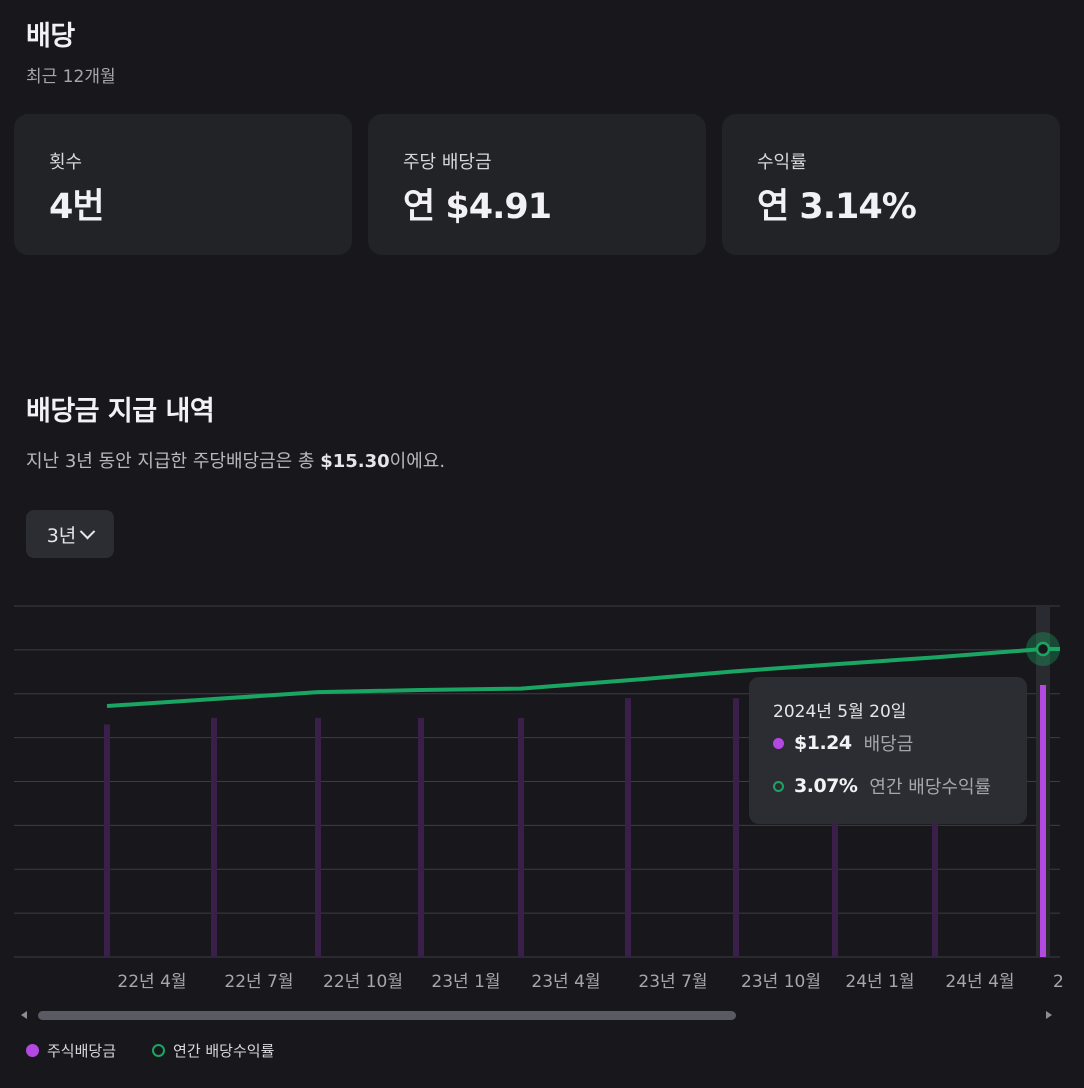 This screenshot has width=1084, height=1088. What do you see at coordinates (88, 531) in the screenshot?
I see `chevron-down-icon` at bounding box center [88, 531].